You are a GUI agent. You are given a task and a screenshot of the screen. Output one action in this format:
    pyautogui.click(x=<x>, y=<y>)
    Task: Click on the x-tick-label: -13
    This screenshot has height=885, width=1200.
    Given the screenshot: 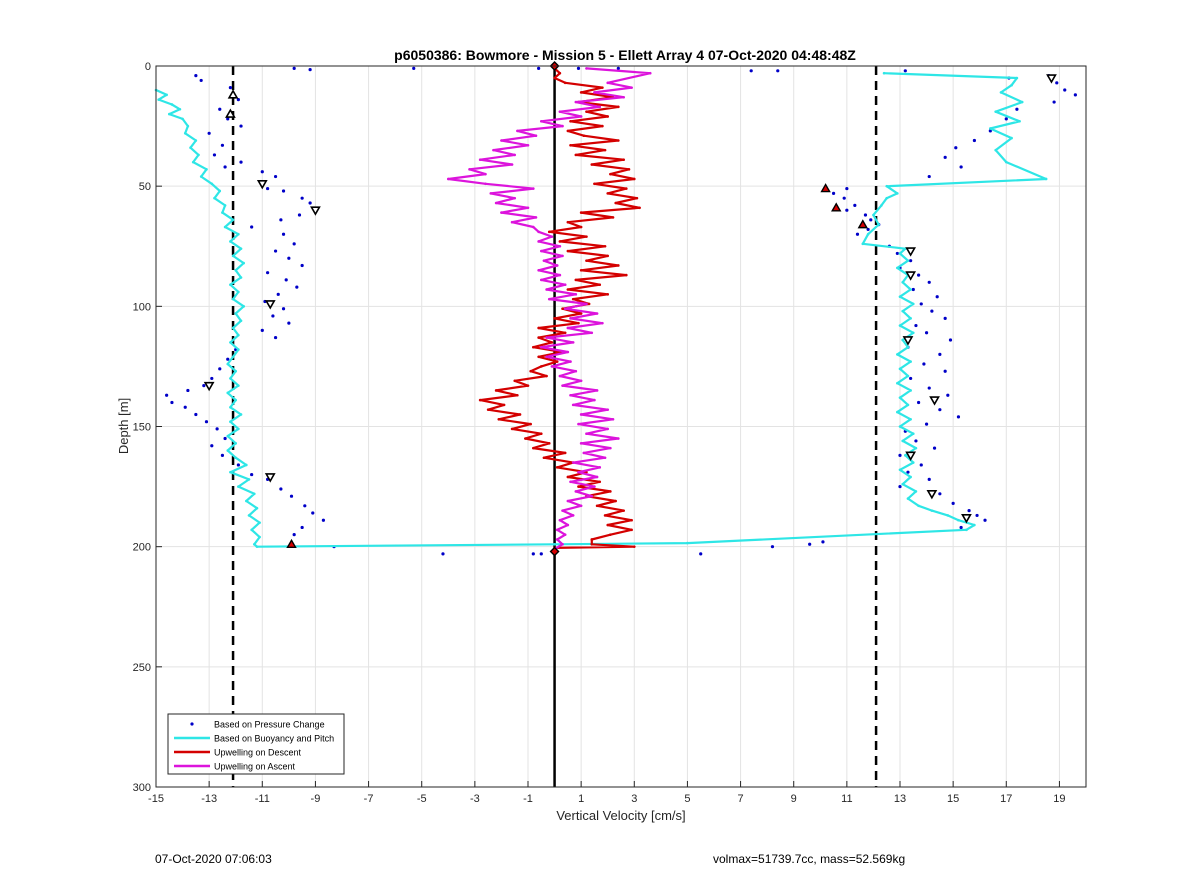 What is the action you would take?
    pyautogui.click(x=209, y=799)
    